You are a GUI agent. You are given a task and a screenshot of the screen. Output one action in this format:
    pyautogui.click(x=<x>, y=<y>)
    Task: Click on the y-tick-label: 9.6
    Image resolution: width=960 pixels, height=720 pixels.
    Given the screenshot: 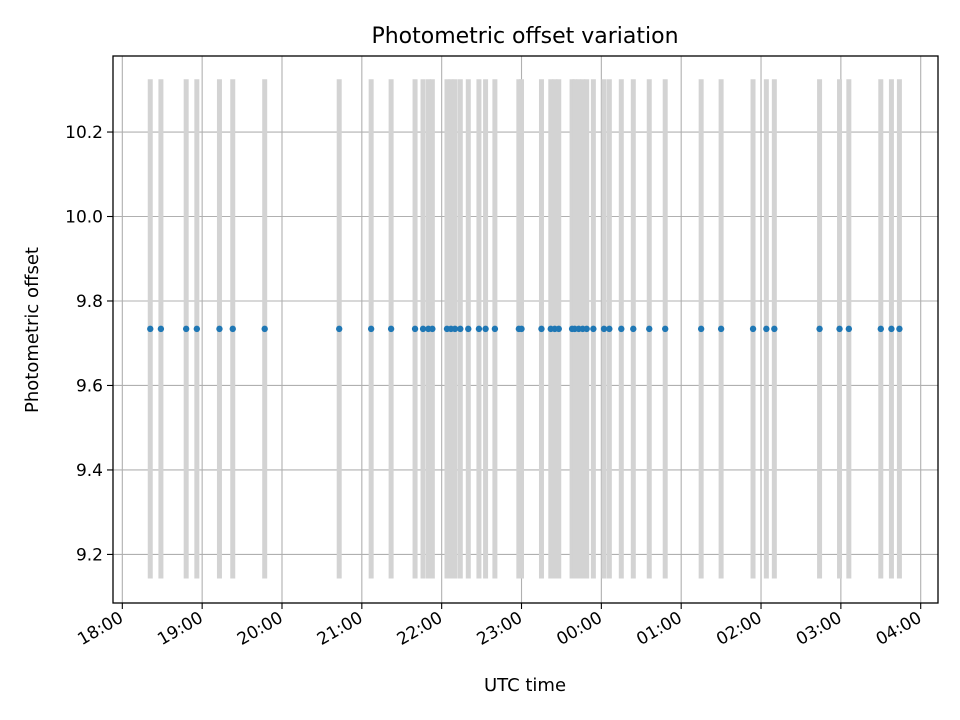 What is the action you would take?
    pyautogui.click(x=89, y=386)
    